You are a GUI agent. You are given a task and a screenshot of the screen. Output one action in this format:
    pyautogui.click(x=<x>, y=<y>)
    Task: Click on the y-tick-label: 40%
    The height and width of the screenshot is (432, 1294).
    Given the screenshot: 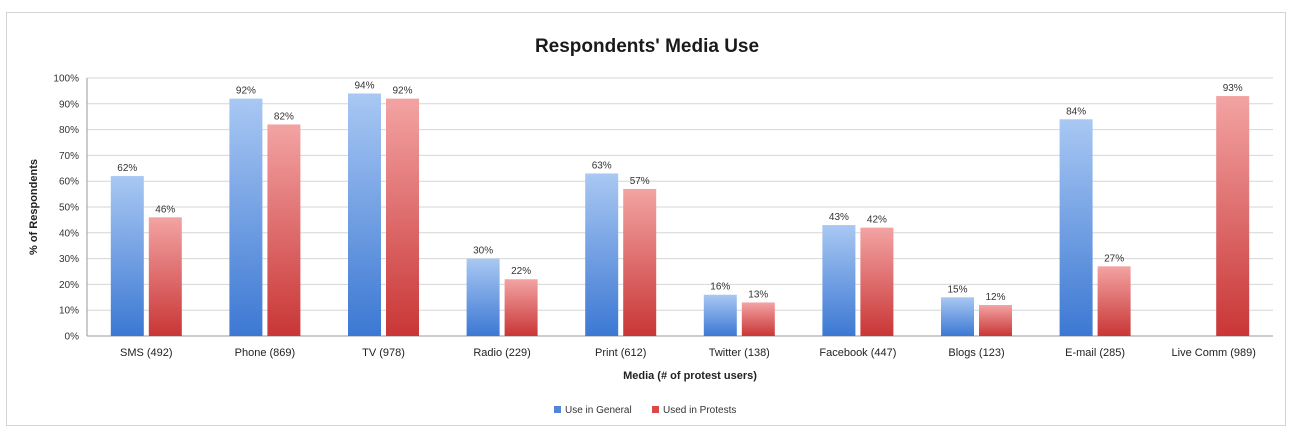 What is the action you would take?
    pyautogui.click(x=69, y=233)
    